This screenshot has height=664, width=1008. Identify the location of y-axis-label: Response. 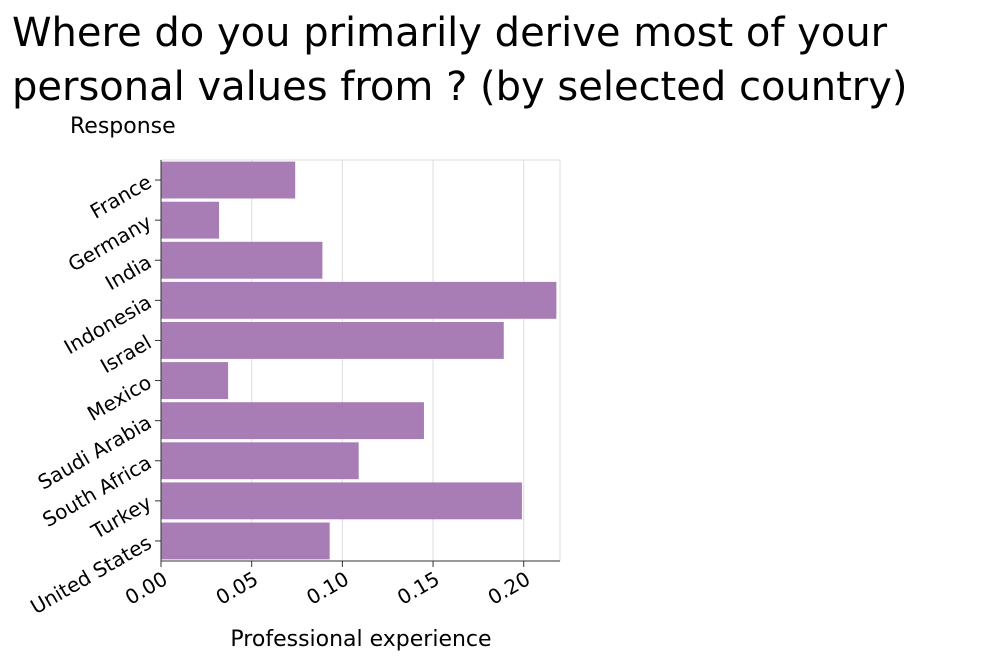
(123, 126).